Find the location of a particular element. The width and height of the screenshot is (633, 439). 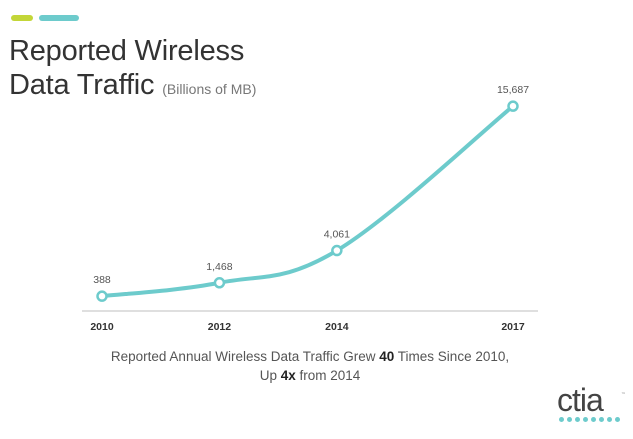

x-tick-label-2014: 2014 is located at coordinates (337, 327).